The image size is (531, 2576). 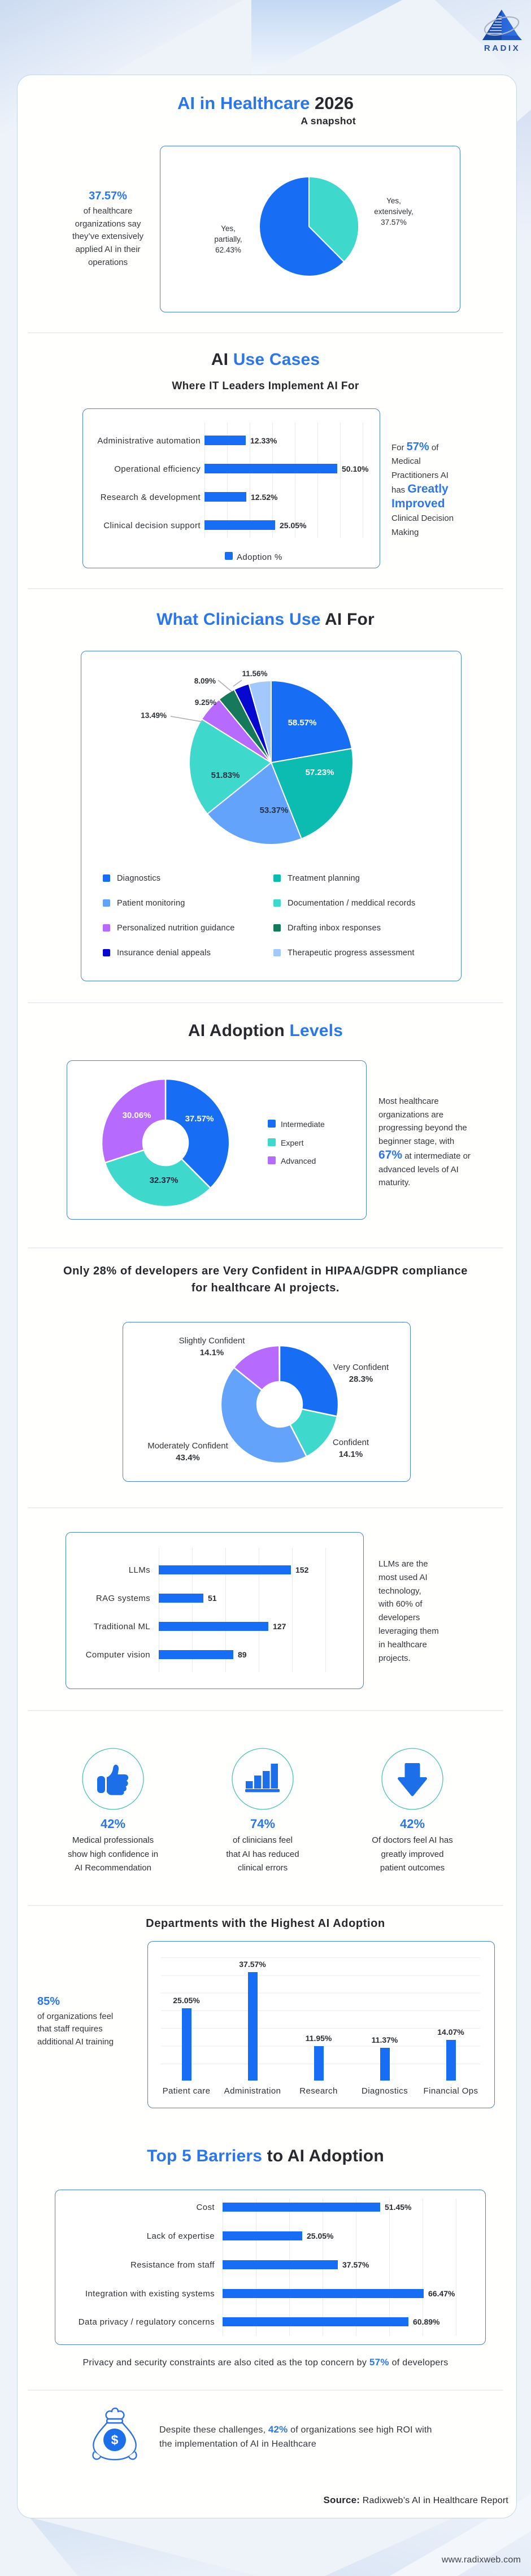 I want to click on svg-text: RADIX, so click(x=502, y=47).